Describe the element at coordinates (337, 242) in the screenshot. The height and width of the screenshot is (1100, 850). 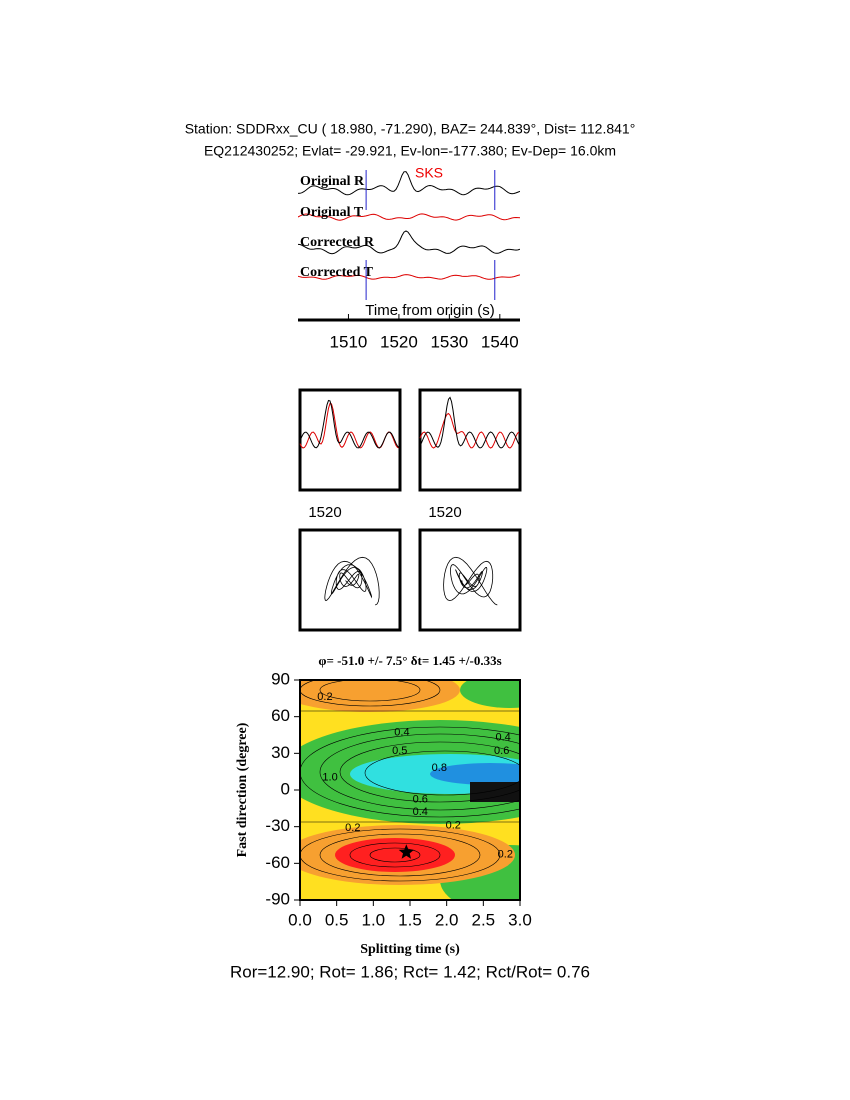
I see `trace-label: Corrected R` at that location.